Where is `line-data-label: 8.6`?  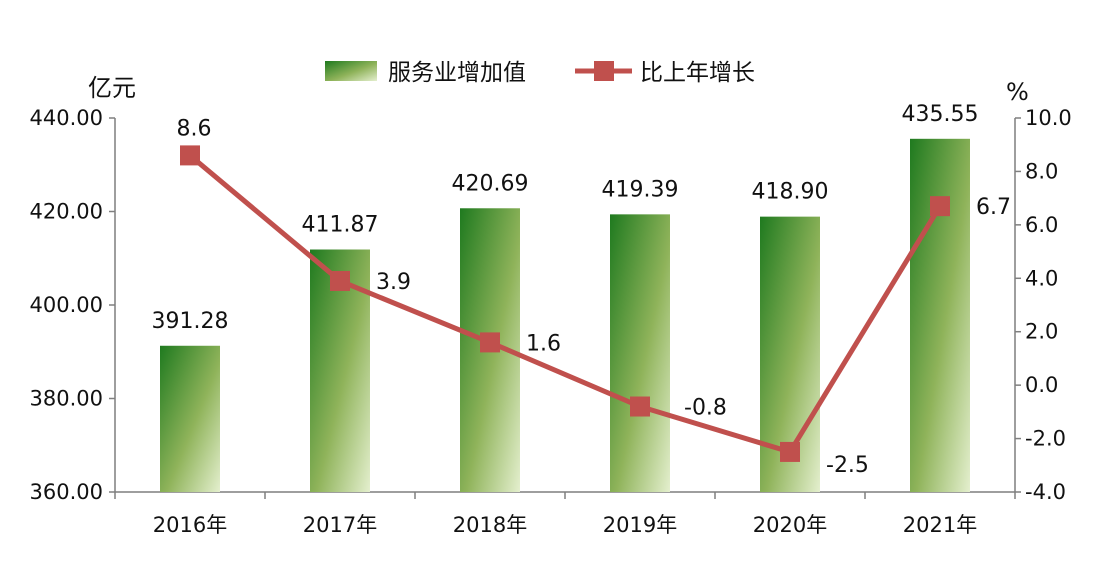 line-data-label: 8.6 is located at coordinates (194, 128).